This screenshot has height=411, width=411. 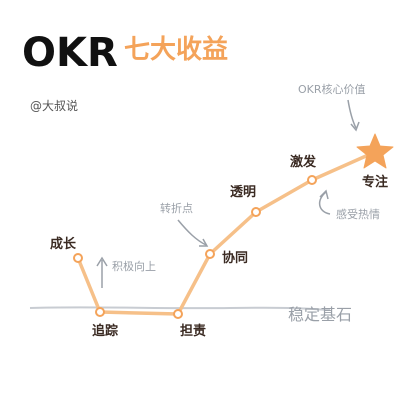 What do you see at coordinates (235, 258) in the screenshot?
I see `stage-label-collaboration: 协同` at bounding box center [235, 258].